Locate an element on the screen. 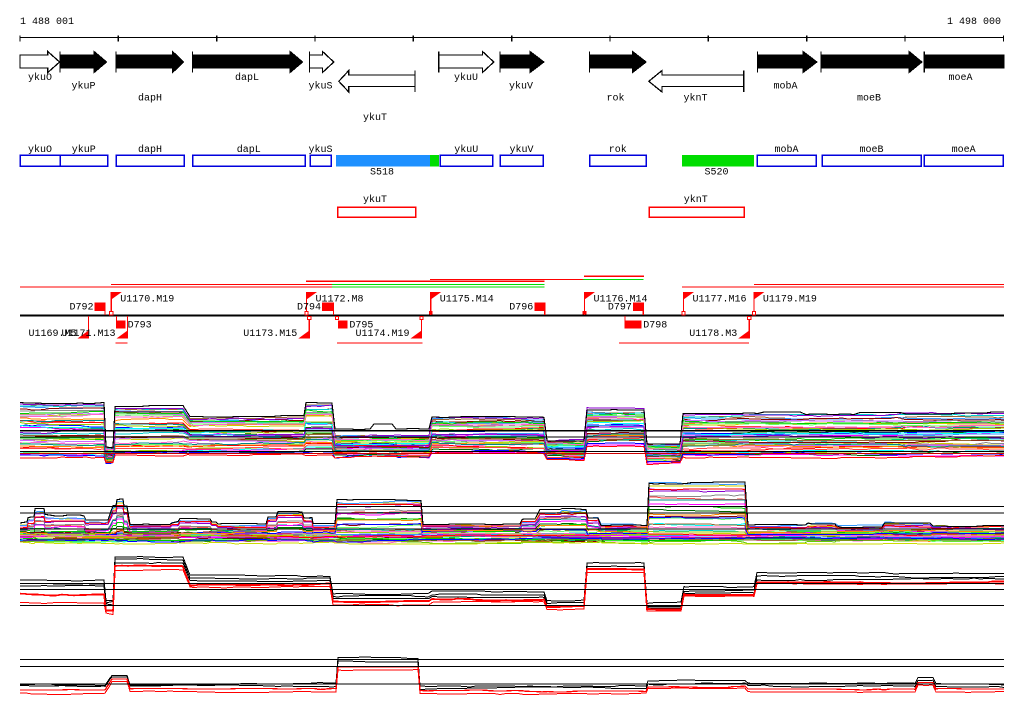 The height and width of the screenshot is (714, 1024). svg-text: D793 is located at coordinates (140, 326).